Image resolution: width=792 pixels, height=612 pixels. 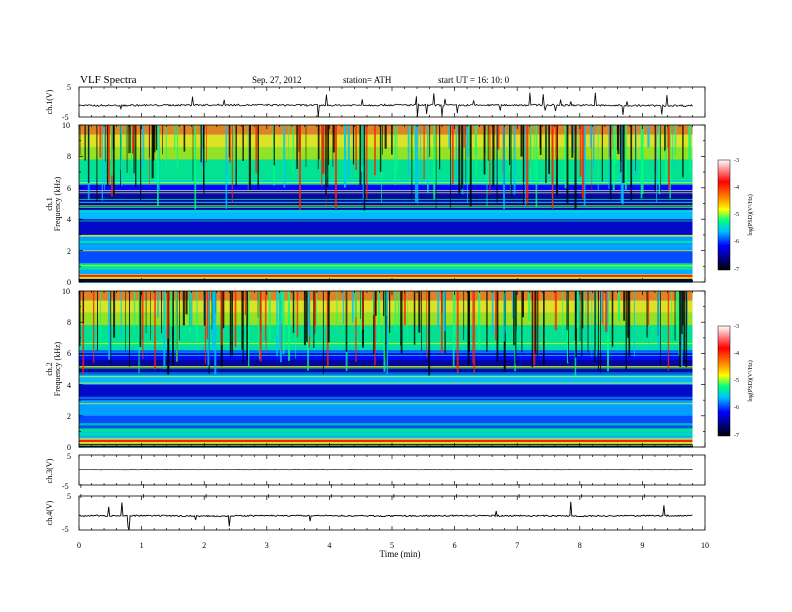 What do you see at coordinates (69, 353) in the screenshot?
I see `spec2-ytick-6: 6` at bounding box center [69, 353].